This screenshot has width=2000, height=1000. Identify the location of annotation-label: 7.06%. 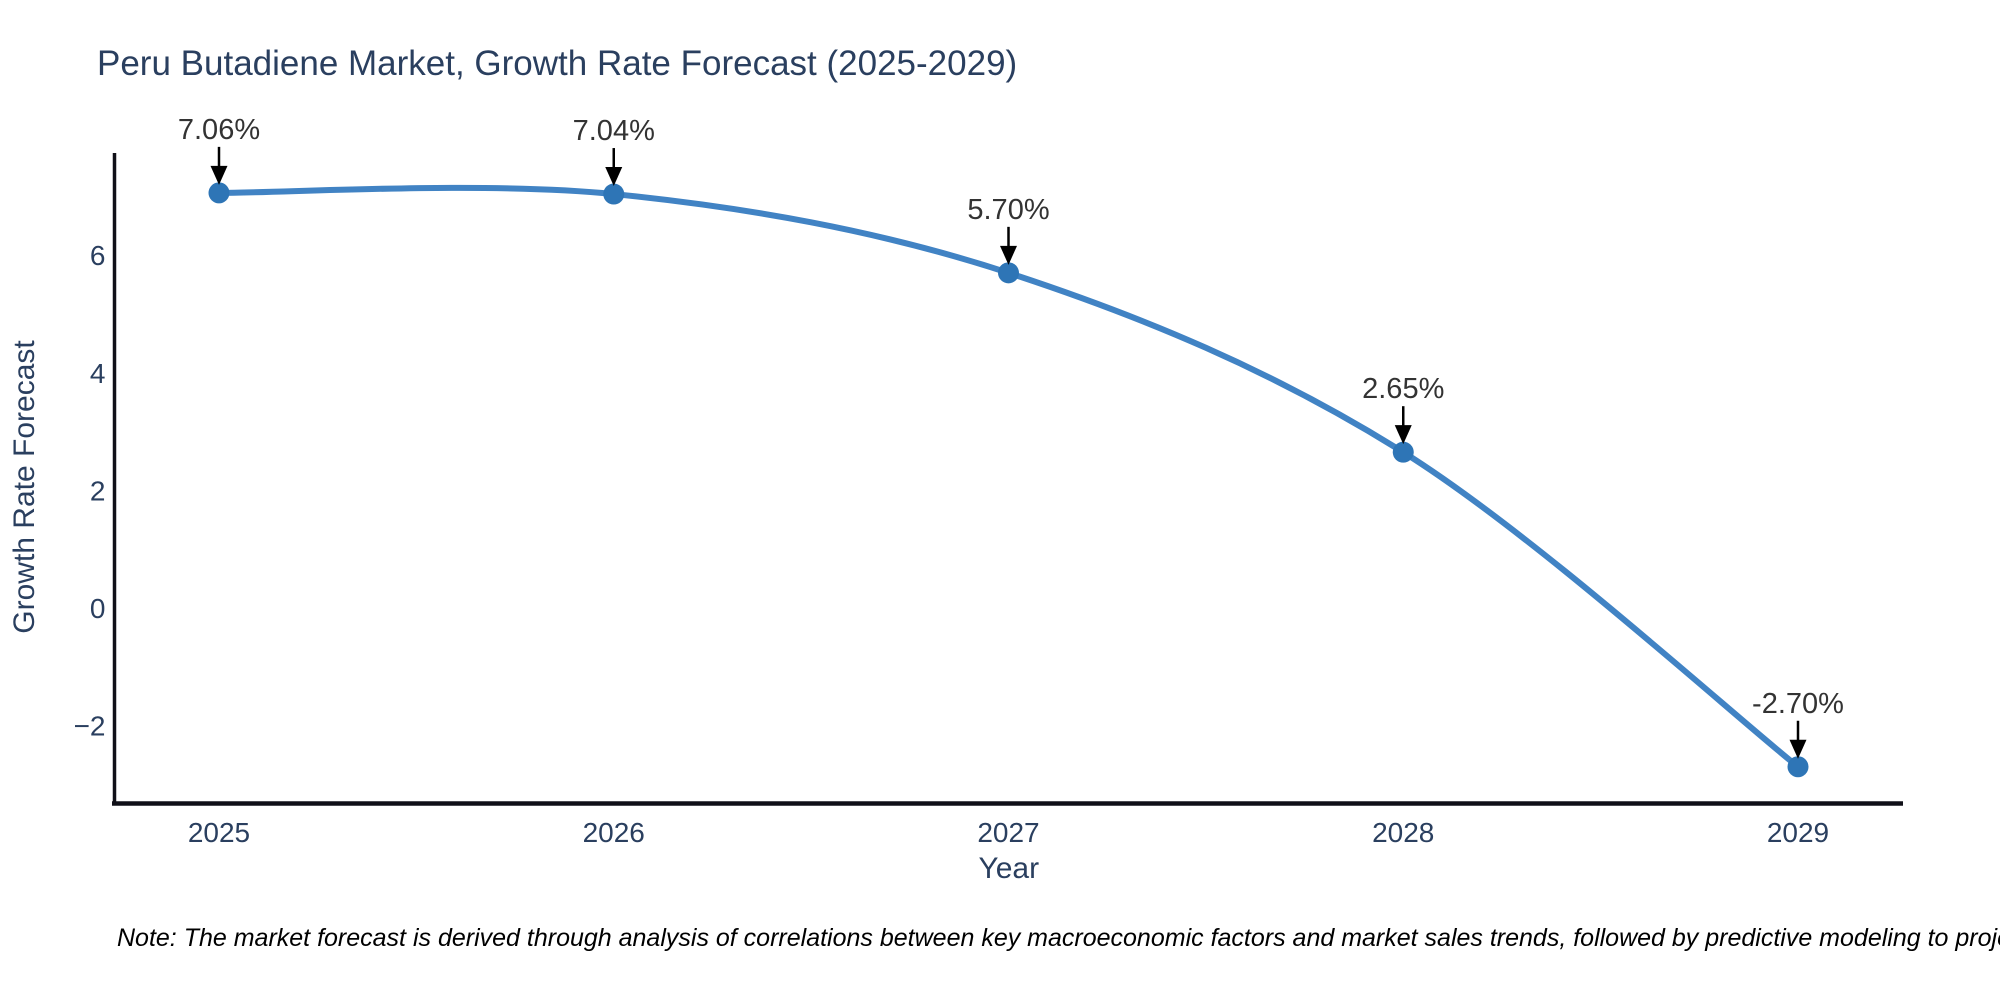
(219, 130).